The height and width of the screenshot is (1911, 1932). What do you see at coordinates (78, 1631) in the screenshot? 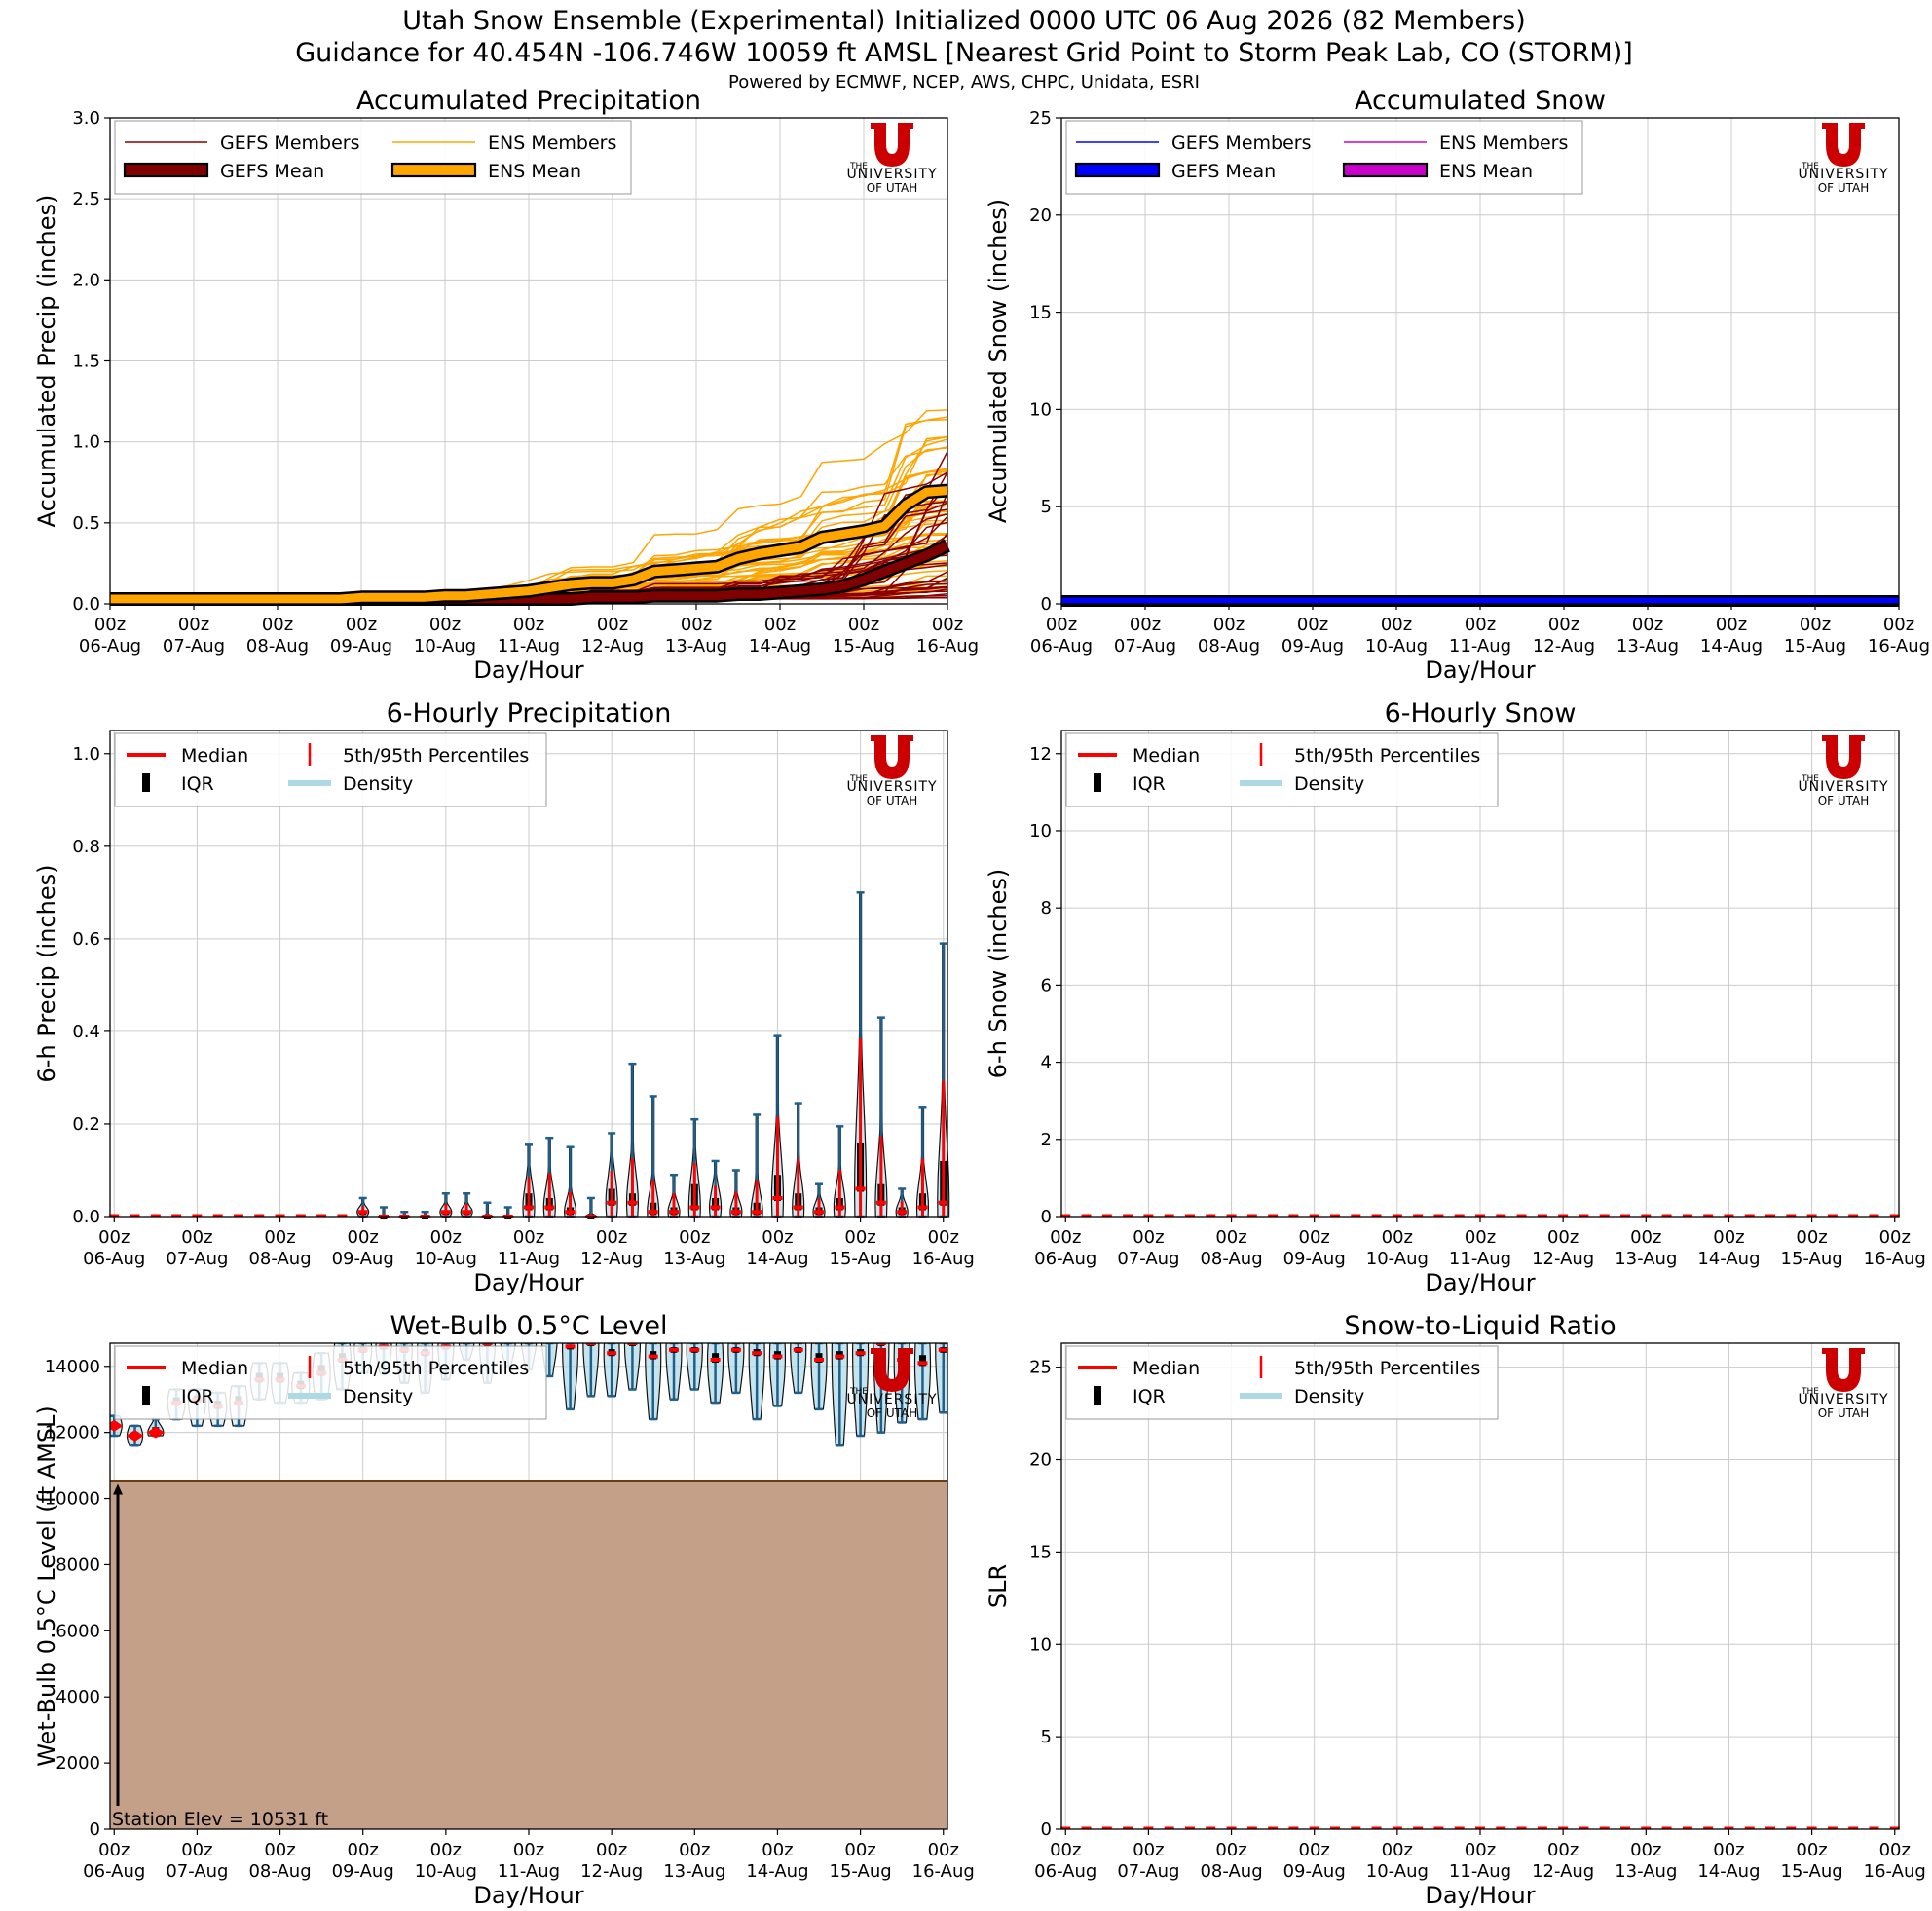
I see `y-tick-label: 6000` at bounding box center [78, 1631].